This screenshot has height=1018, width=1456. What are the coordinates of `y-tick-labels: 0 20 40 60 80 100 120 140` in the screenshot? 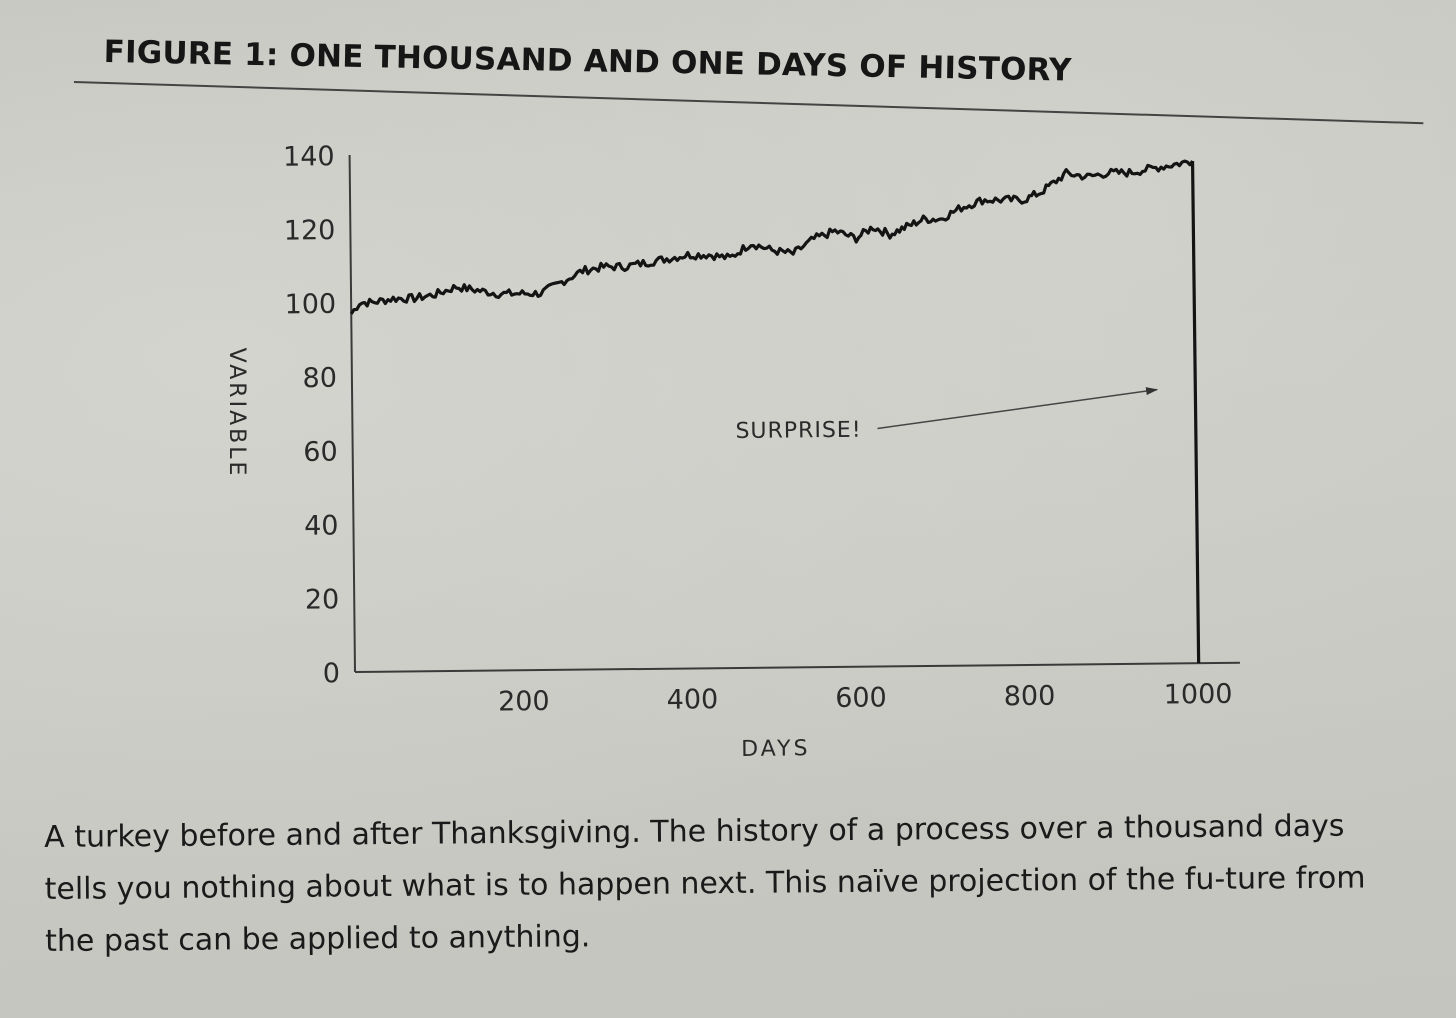 It's located at (312, 415).